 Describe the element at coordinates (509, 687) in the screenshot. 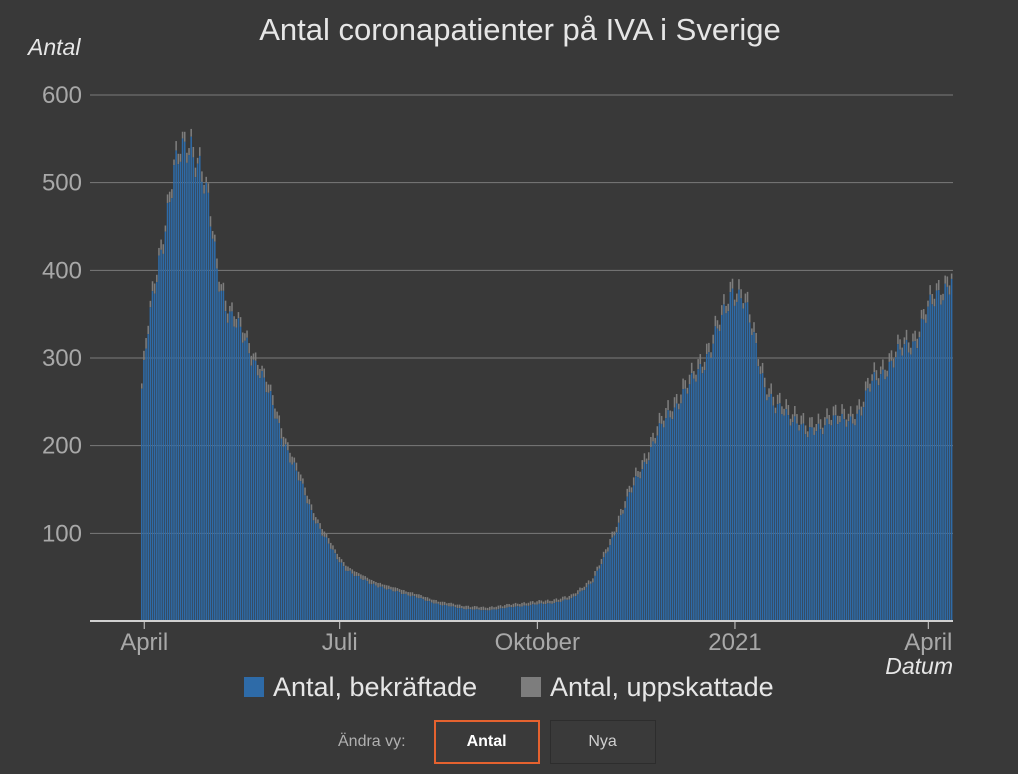

I see `legend: Antal, bekräftade Antal, uppskattade` at that location.